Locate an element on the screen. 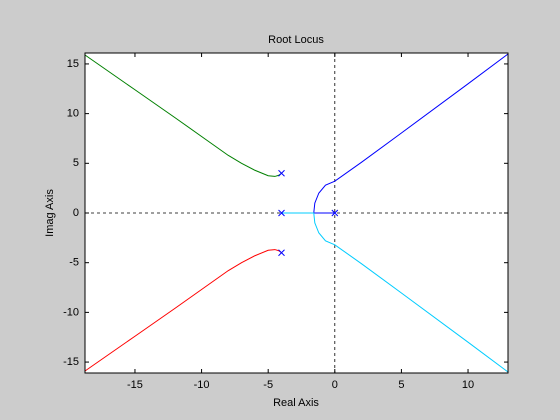 This screenshot has width=560, height=420. y-tick-label: 10 is located at coordinates (73, 114).